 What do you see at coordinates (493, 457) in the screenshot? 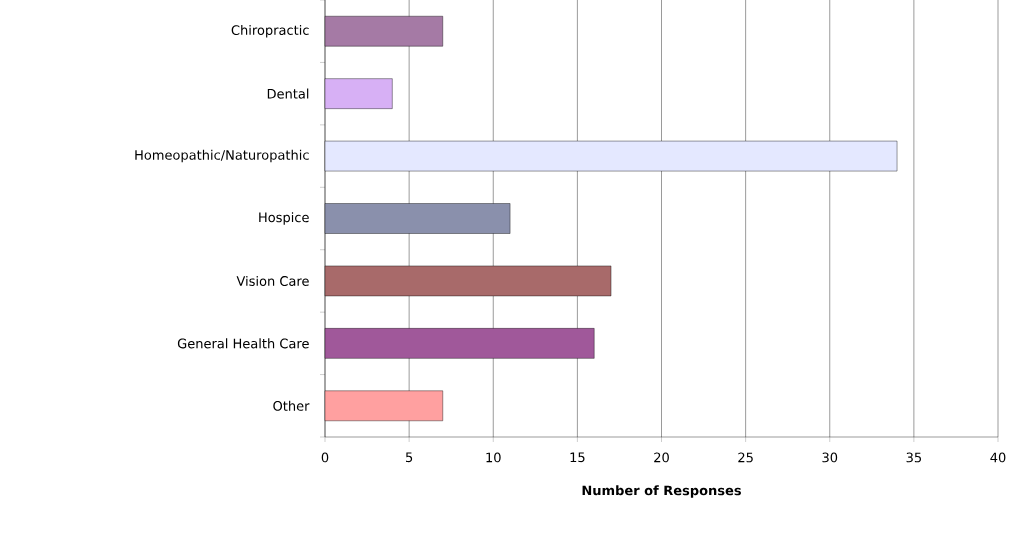
I see `x-tick-label: 10` at bounding box center [493, 457].